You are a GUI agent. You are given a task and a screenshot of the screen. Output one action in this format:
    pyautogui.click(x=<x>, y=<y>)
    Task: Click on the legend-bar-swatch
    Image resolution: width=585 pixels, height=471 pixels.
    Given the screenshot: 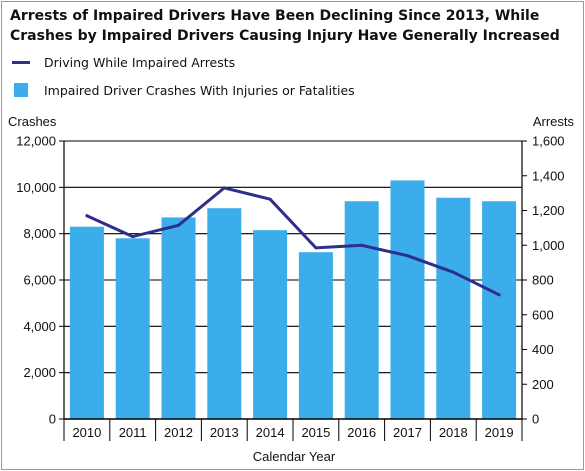 What is the action you would take?
    pyautogui.click(x=21, y=90)
    